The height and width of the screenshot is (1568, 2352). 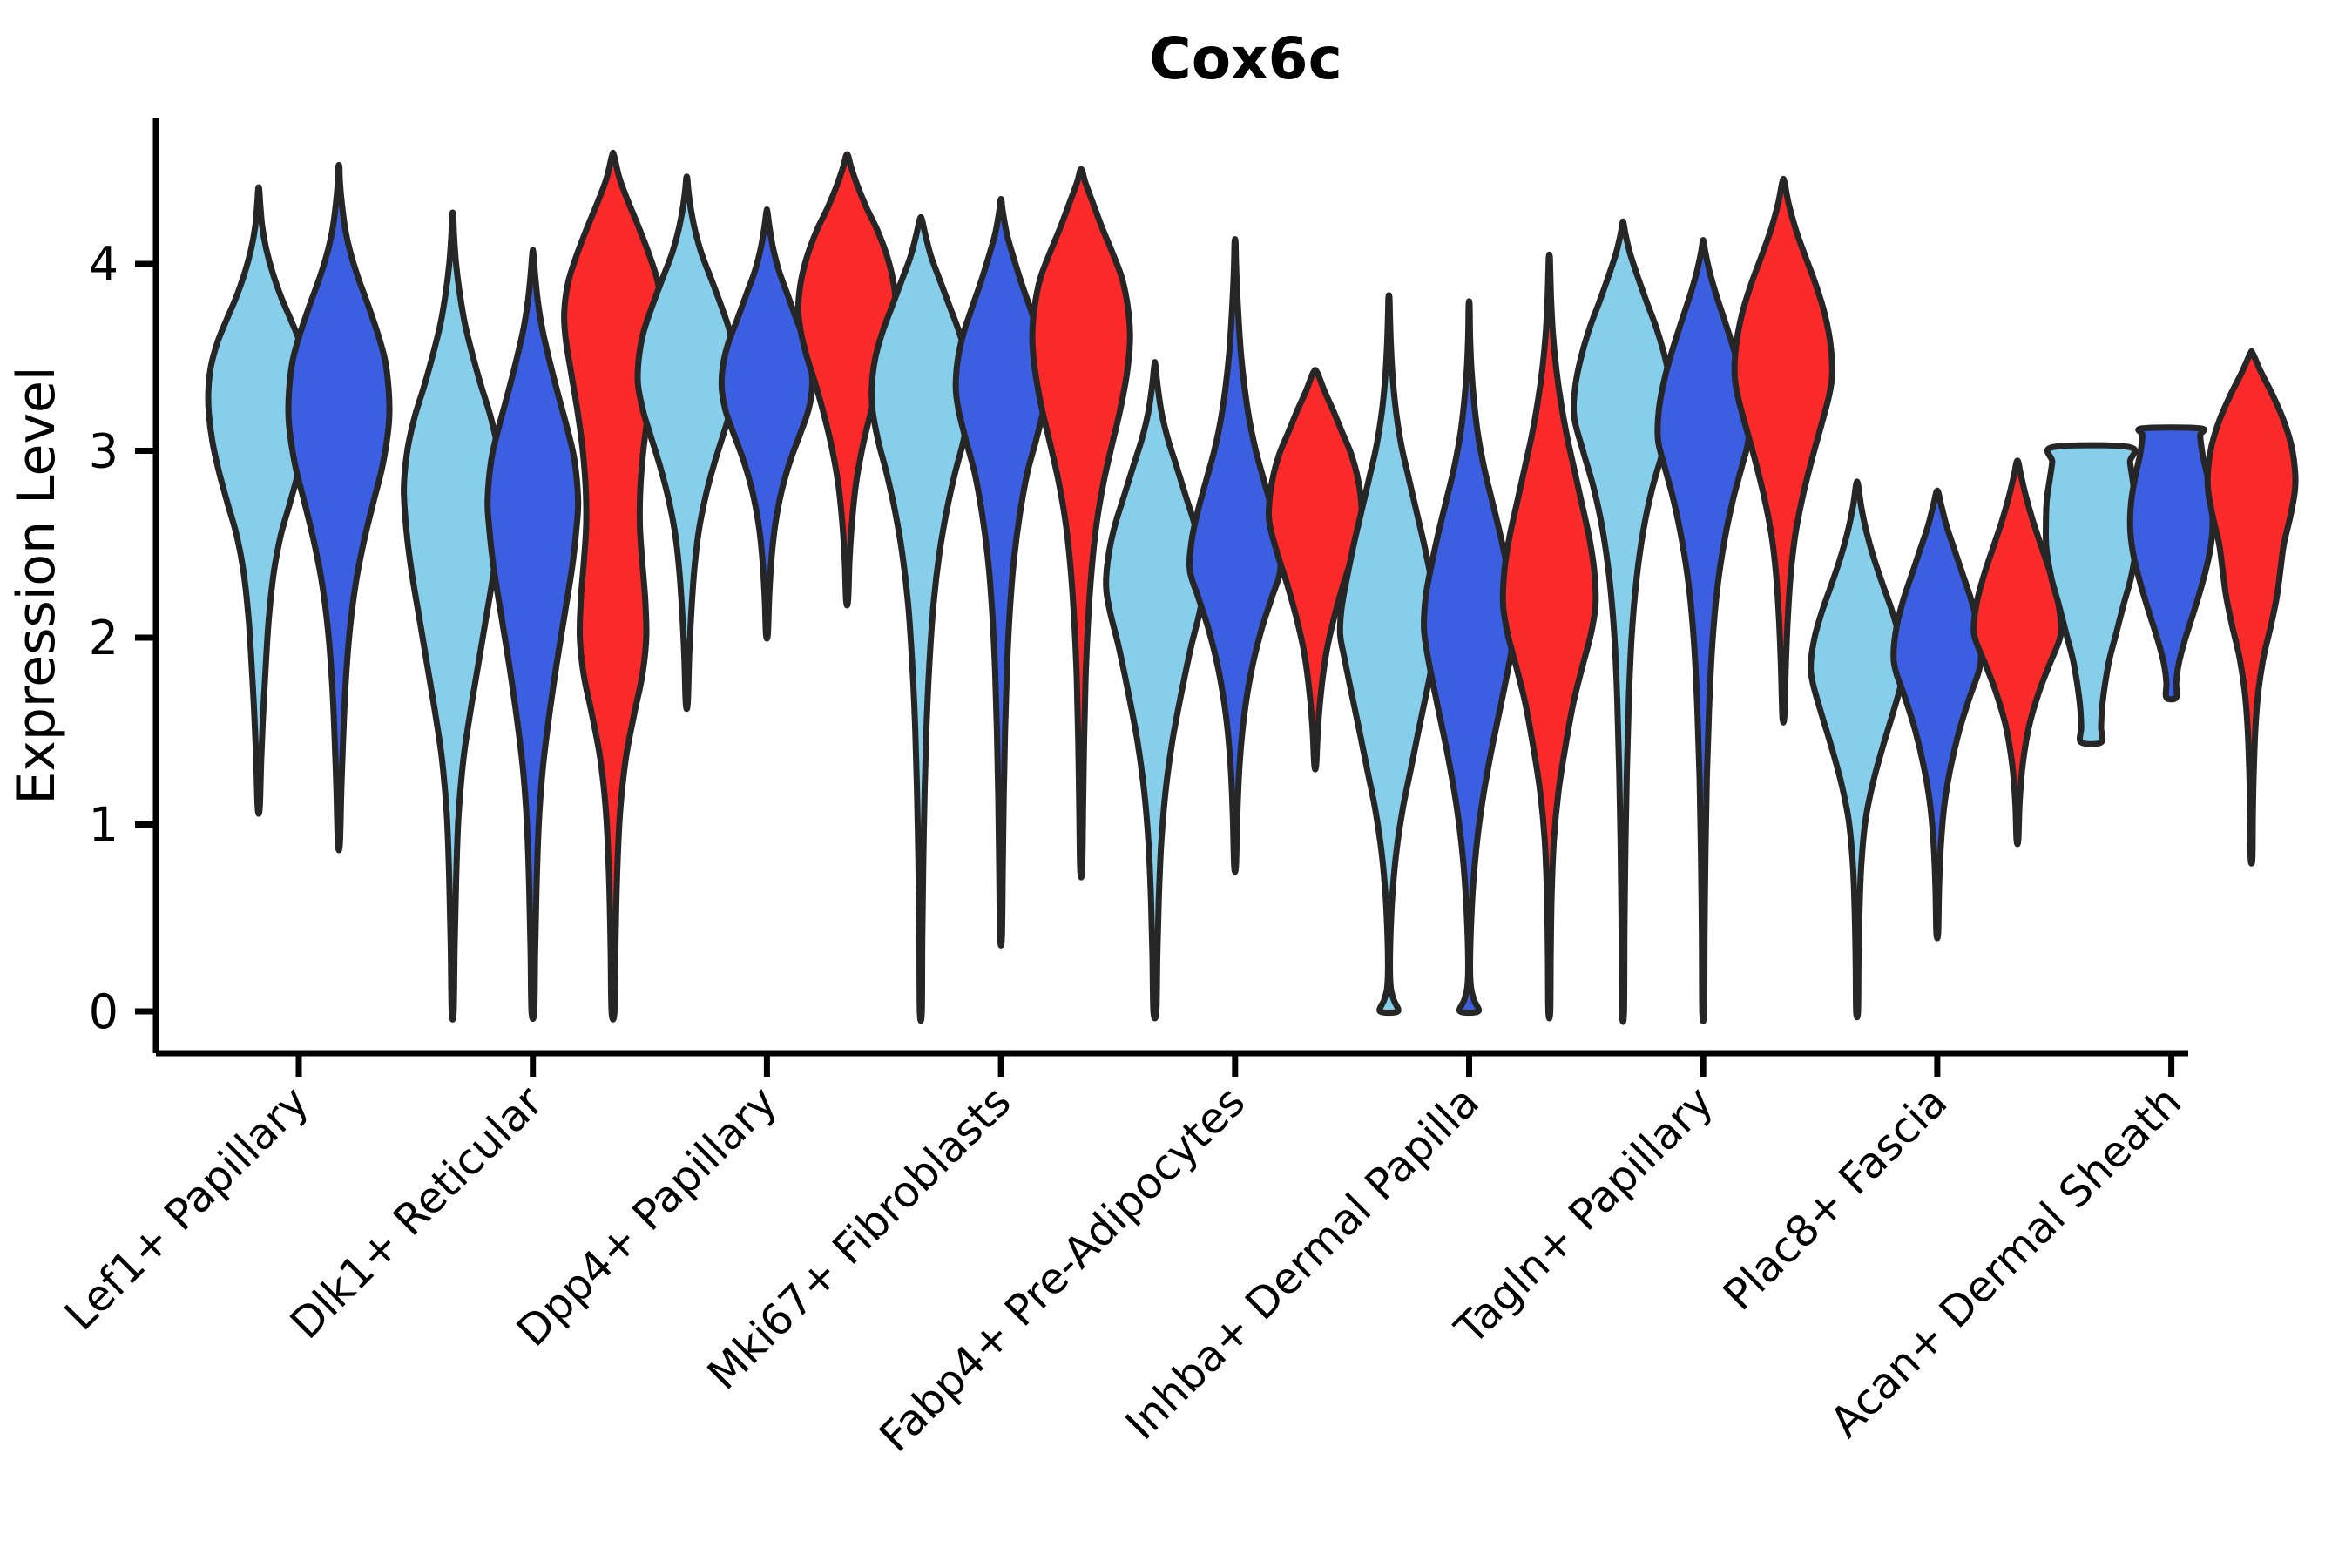 What do you see at coordinates (103, 825) in the screenshot?
I see `y-tick-label: 1` at bounding box center [103, 825].